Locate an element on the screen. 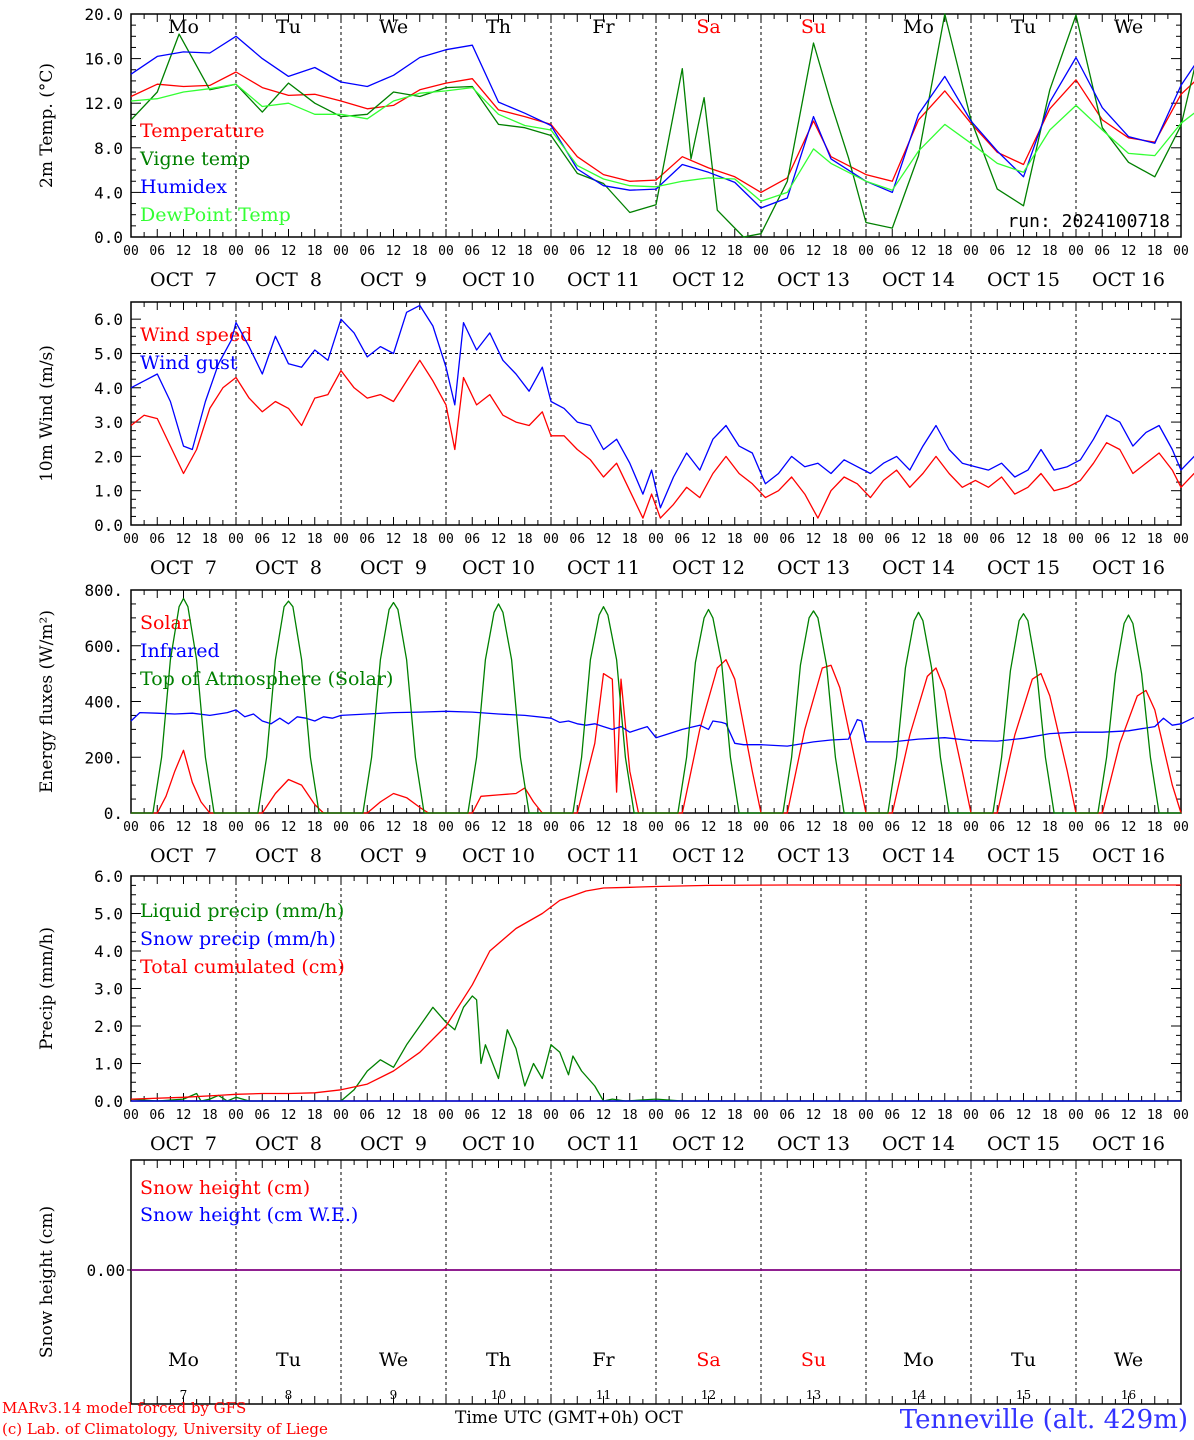 The image size is (1194, 1440). day-number: 12 is located at coordinates (708, 1395).